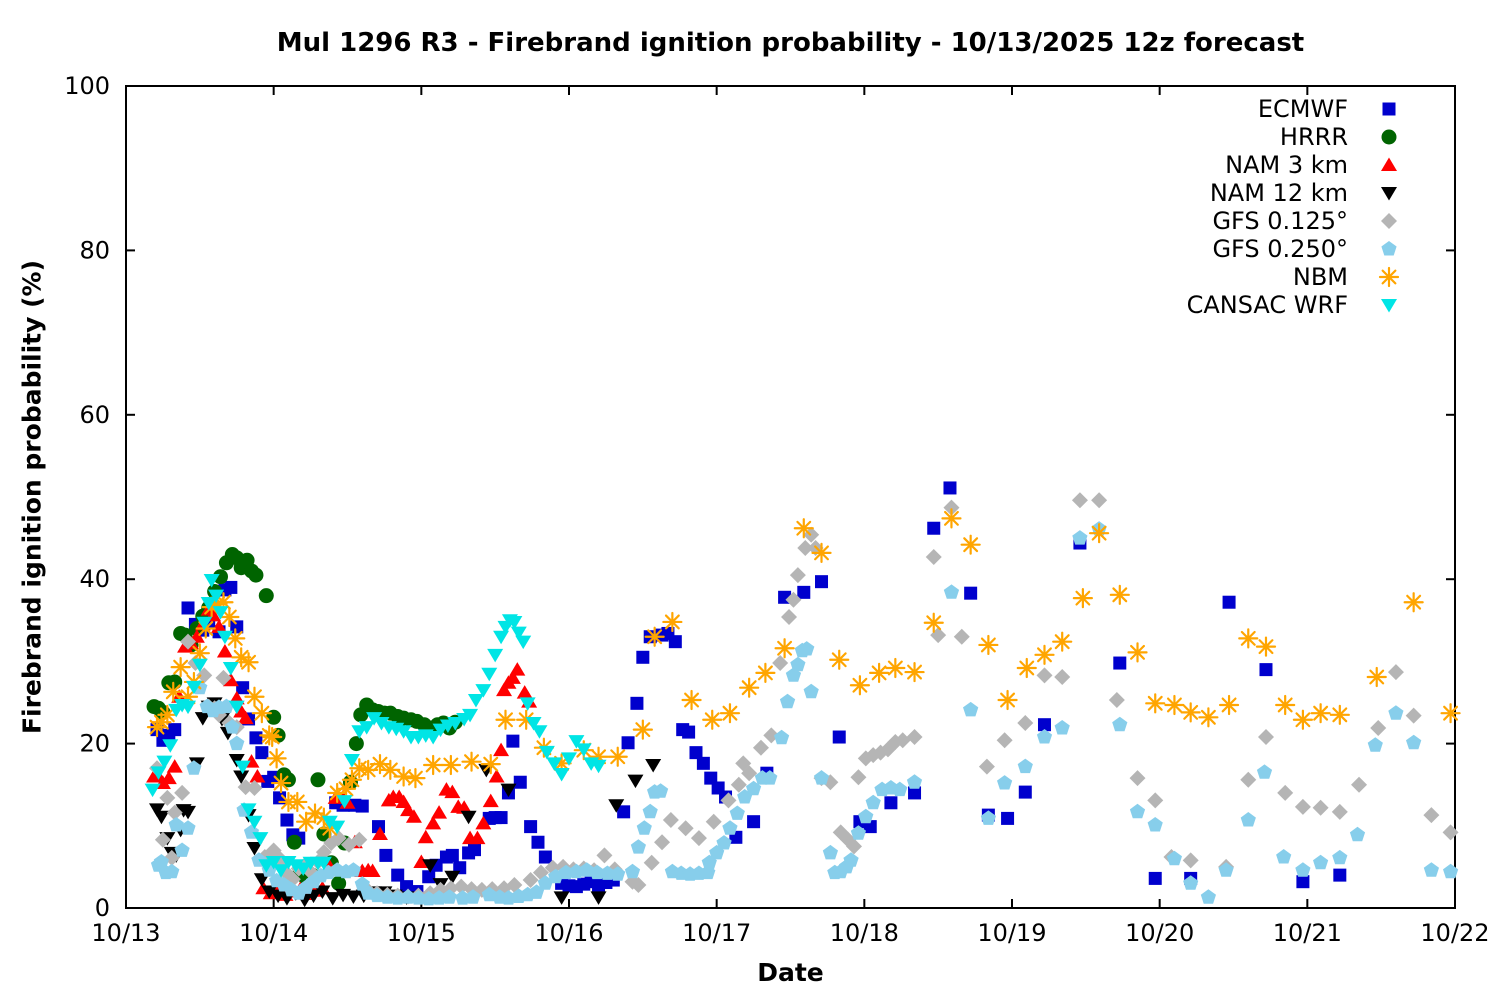 The height and width of the screenshot is (1000, 1500). Describe the element at coordinates (125, 933) in the screenshot. I see `x-tick-label: 10/13` at that location.